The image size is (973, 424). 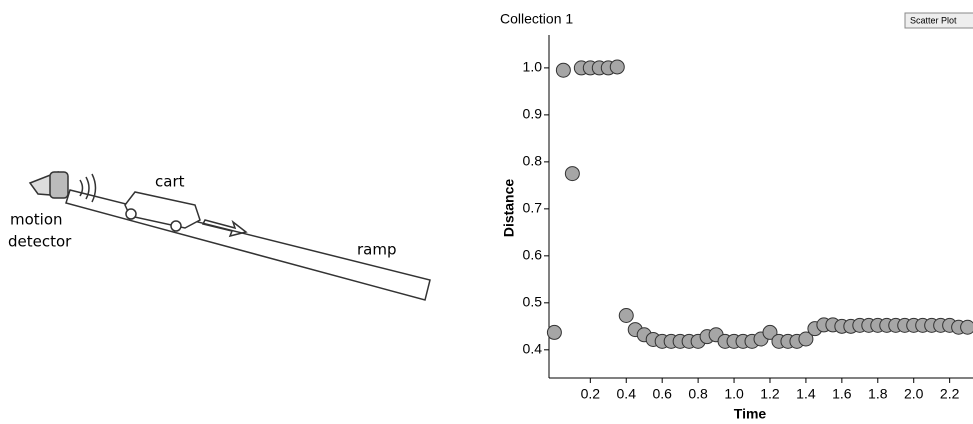 I want to click on x-tick-label: 1.2, so click(x=770, y=394).